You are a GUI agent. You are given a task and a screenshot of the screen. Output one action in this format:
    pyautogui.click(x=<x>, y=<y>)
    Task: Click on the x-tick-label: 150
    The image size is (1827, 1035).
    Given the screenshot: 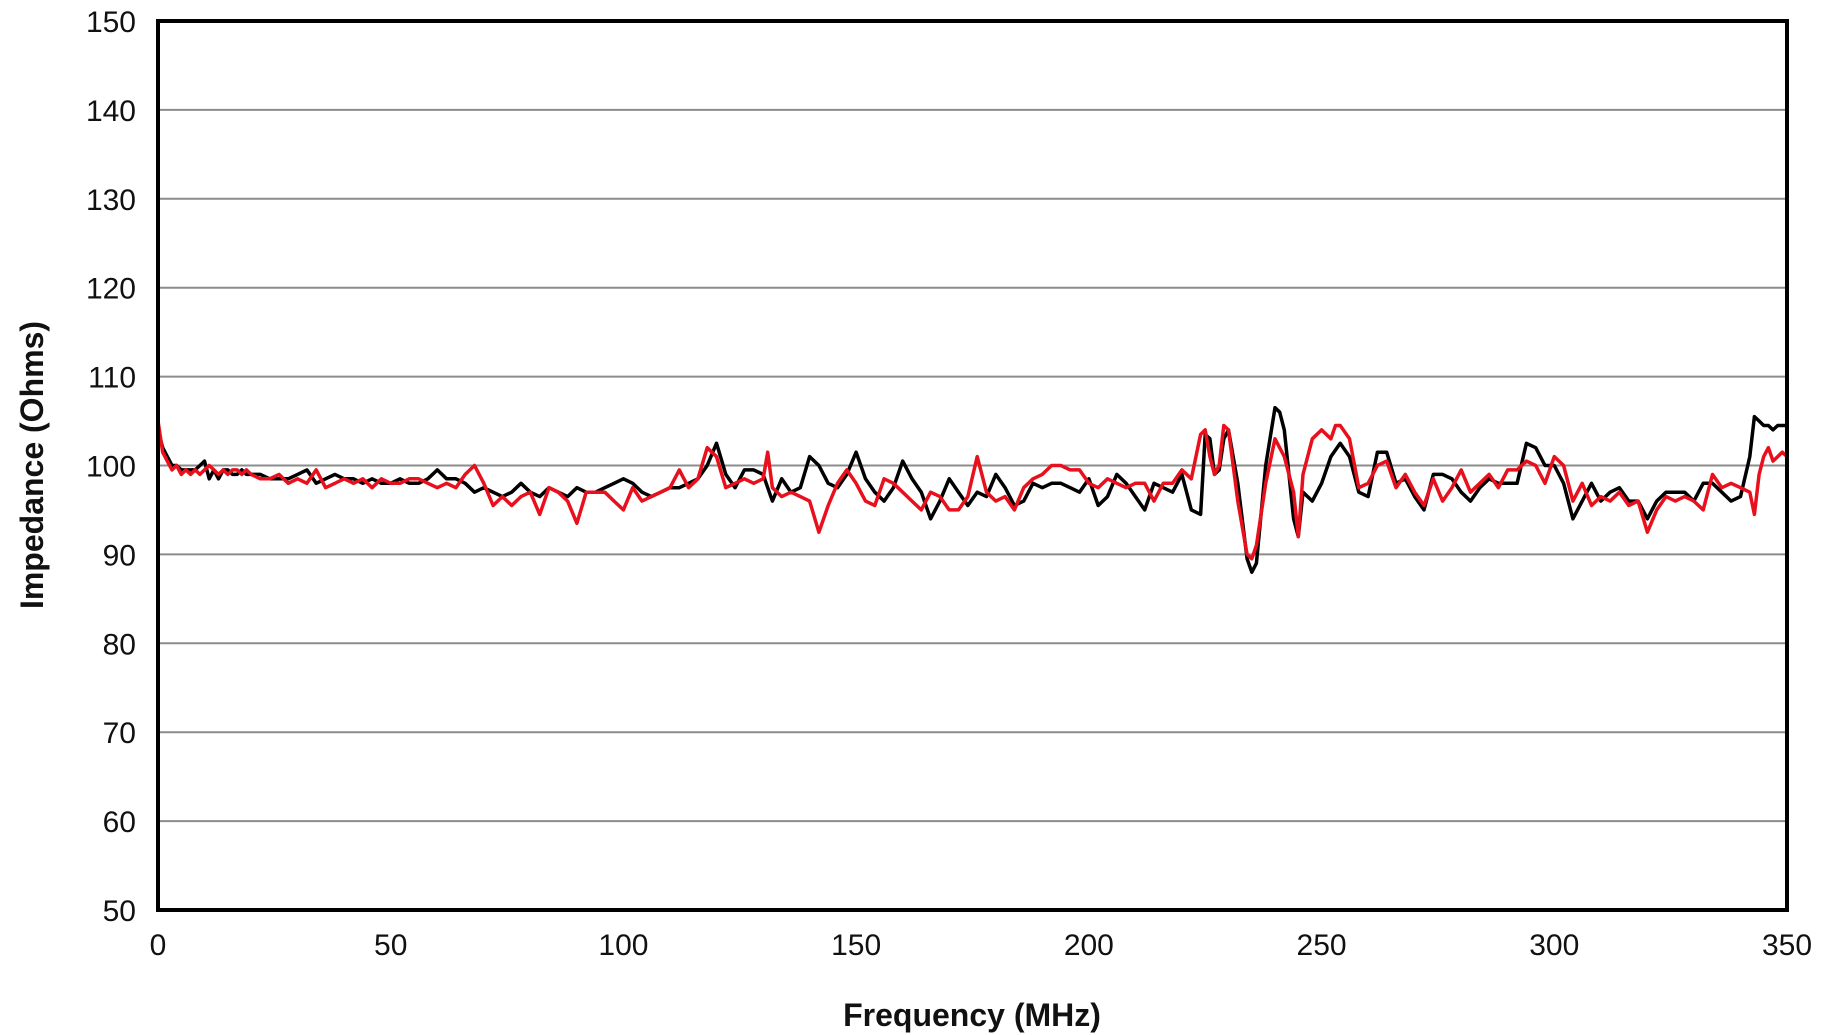 What is the action you would take?
    pyautogui.click(x=856, y=945)
    